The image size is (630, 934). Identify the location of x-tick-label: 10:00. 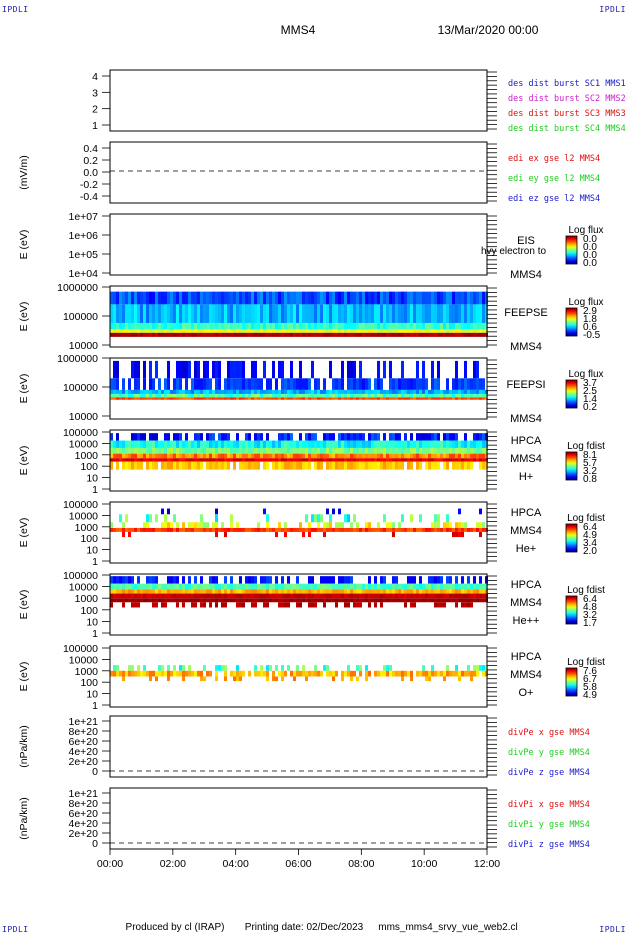
(424, 864).